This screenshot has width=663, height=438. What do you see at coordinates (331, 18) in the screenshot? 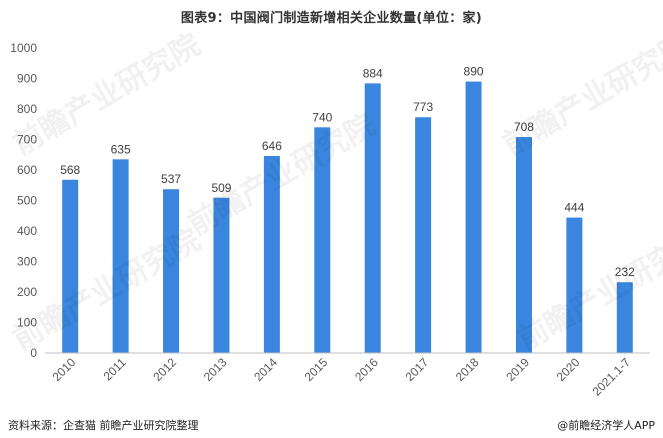
I see `chart-title: 图表9：中国阀门制造新增相关企业数量(单位：家)` at bounding box center [331, 18].